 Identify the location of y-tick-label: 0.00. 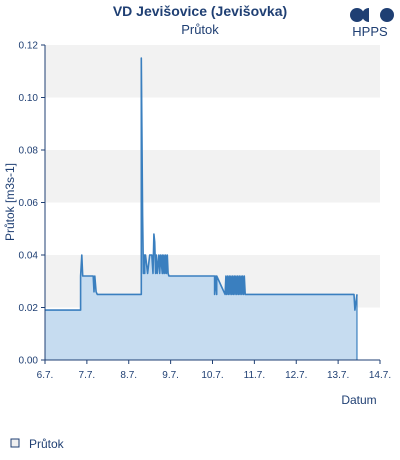
(29, 361).